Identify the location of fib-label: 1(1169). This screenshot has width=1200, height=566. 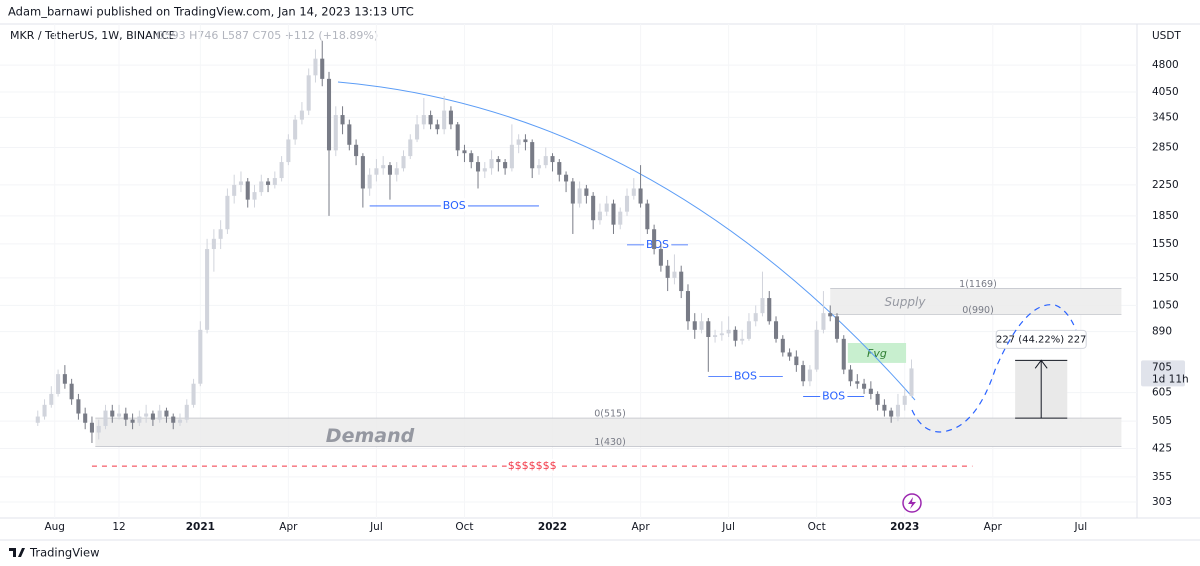
(978, 284).